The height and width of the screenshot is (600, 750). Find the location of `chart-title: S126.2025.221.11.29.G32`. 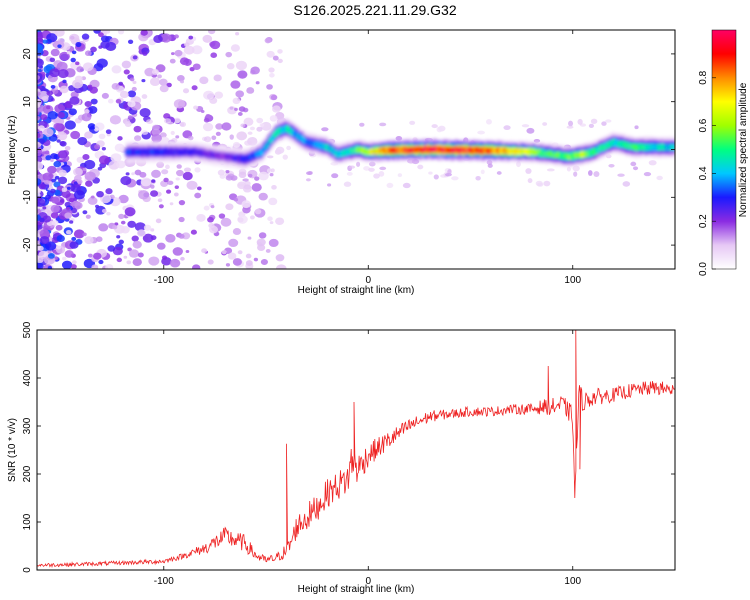

chart-title: S126.2025.221.11.29.G32 is located at coordinates (375, 10).